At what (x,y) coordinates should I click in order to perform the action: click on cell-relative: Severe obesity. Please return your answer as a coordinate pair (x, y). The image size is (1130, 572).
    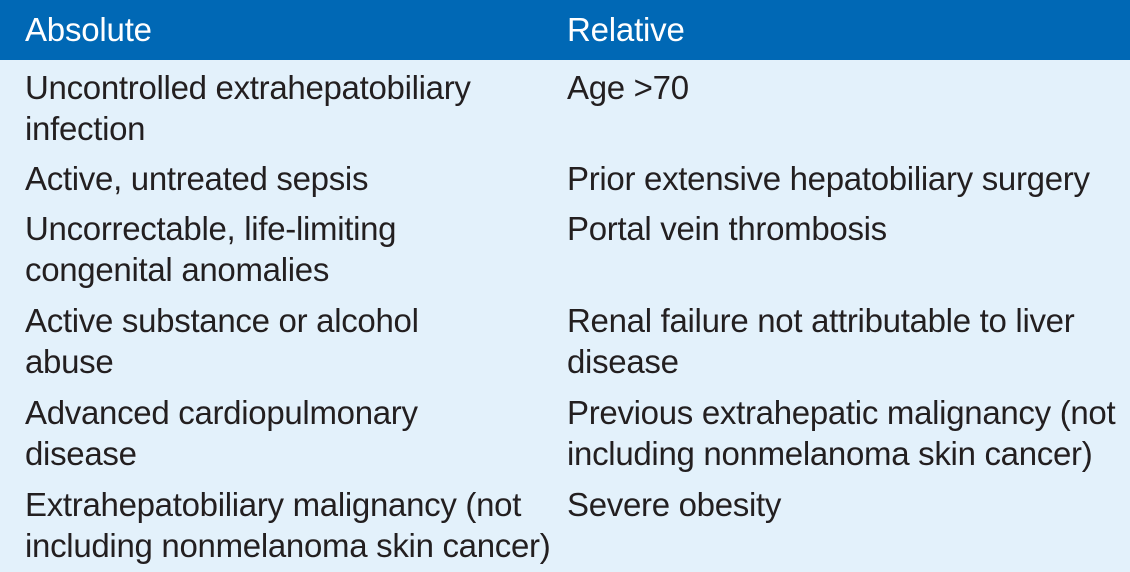
    Looking at the image, I should click on (674, 504).